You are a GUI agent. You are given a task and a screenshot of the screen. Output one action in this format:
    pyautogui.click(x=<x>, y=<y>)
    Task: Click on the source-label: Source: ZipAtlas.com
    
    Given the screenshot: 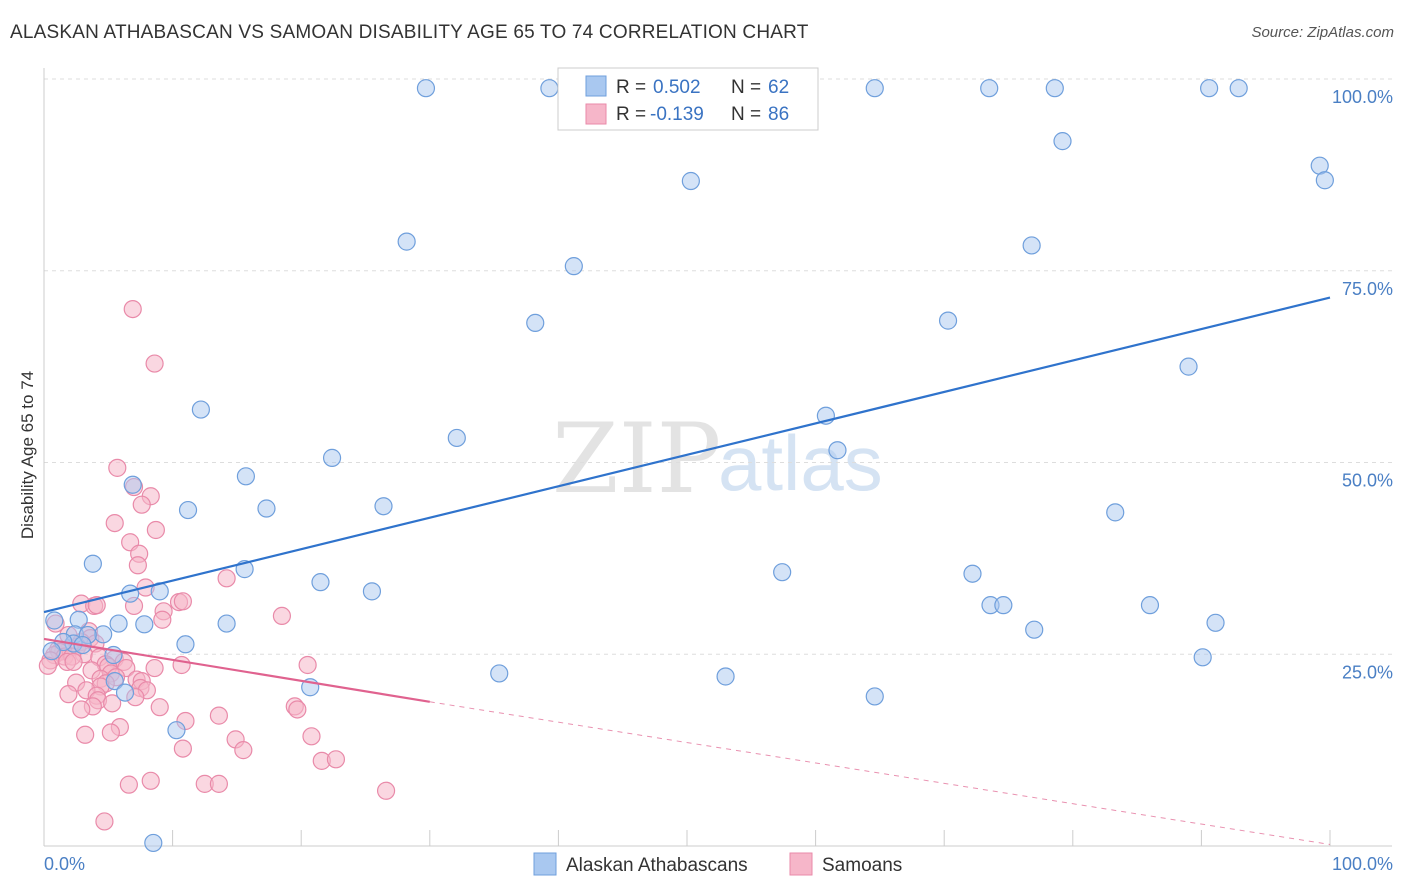 What is the action you would take?
    pyautogui.click(x=1322, y=32)
    